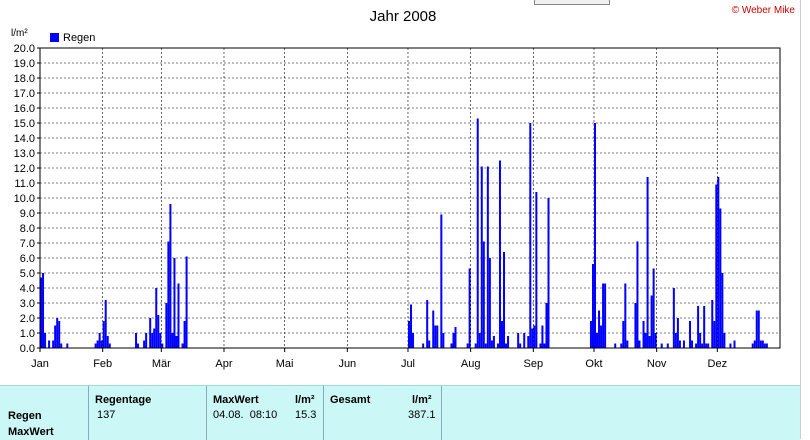 Image resolution: width=810 pixels, height=440 pixels. I want to click on y-tick-label: 16.0, so click(24, 109).